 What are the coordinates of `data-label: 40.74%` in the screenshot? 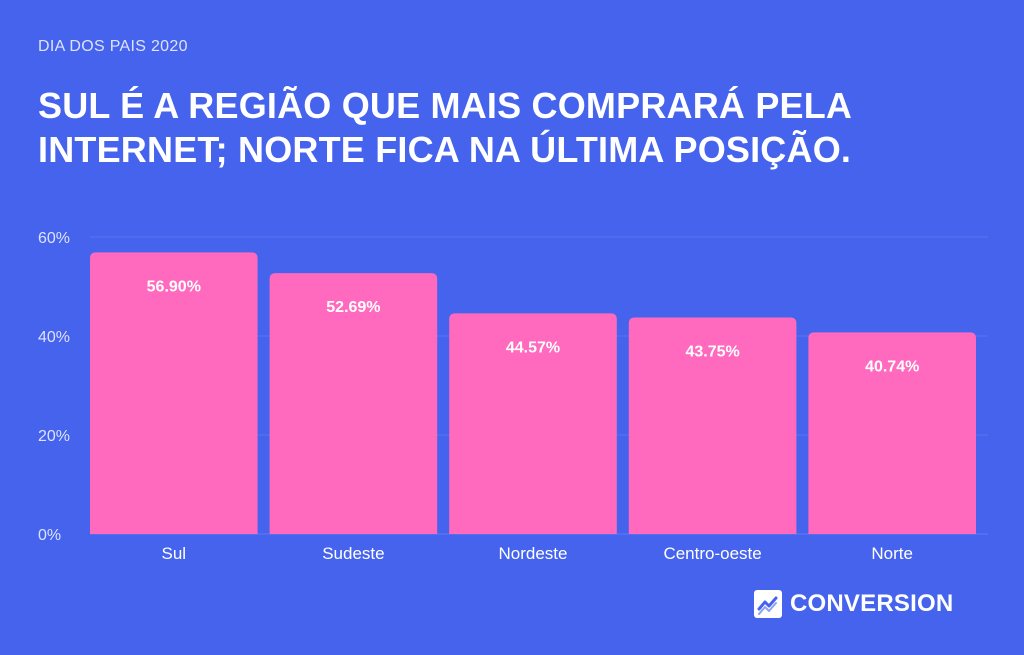 It's located at (892, 366).